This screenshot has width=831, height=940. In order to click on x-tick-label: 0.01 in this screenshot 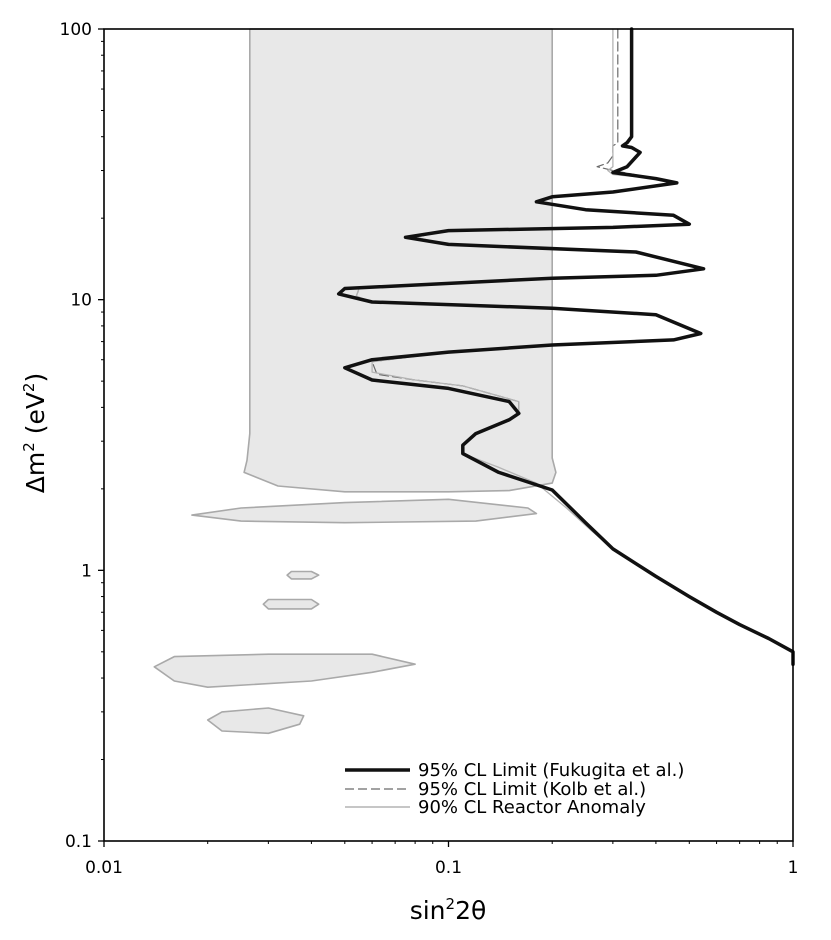, I will do `click(104, 868)`.